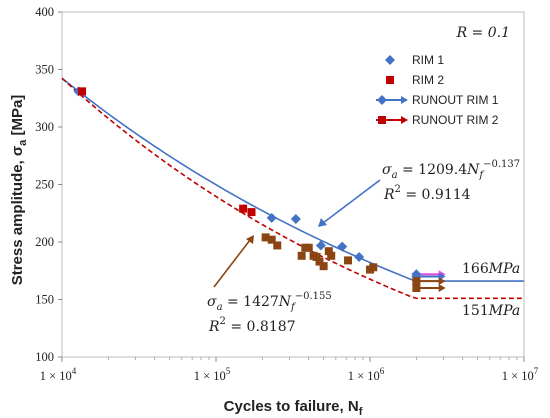 The image size is (550, 418). I want to click on rim2-r-squared: R2 = 0.8187, so click(252, 325).